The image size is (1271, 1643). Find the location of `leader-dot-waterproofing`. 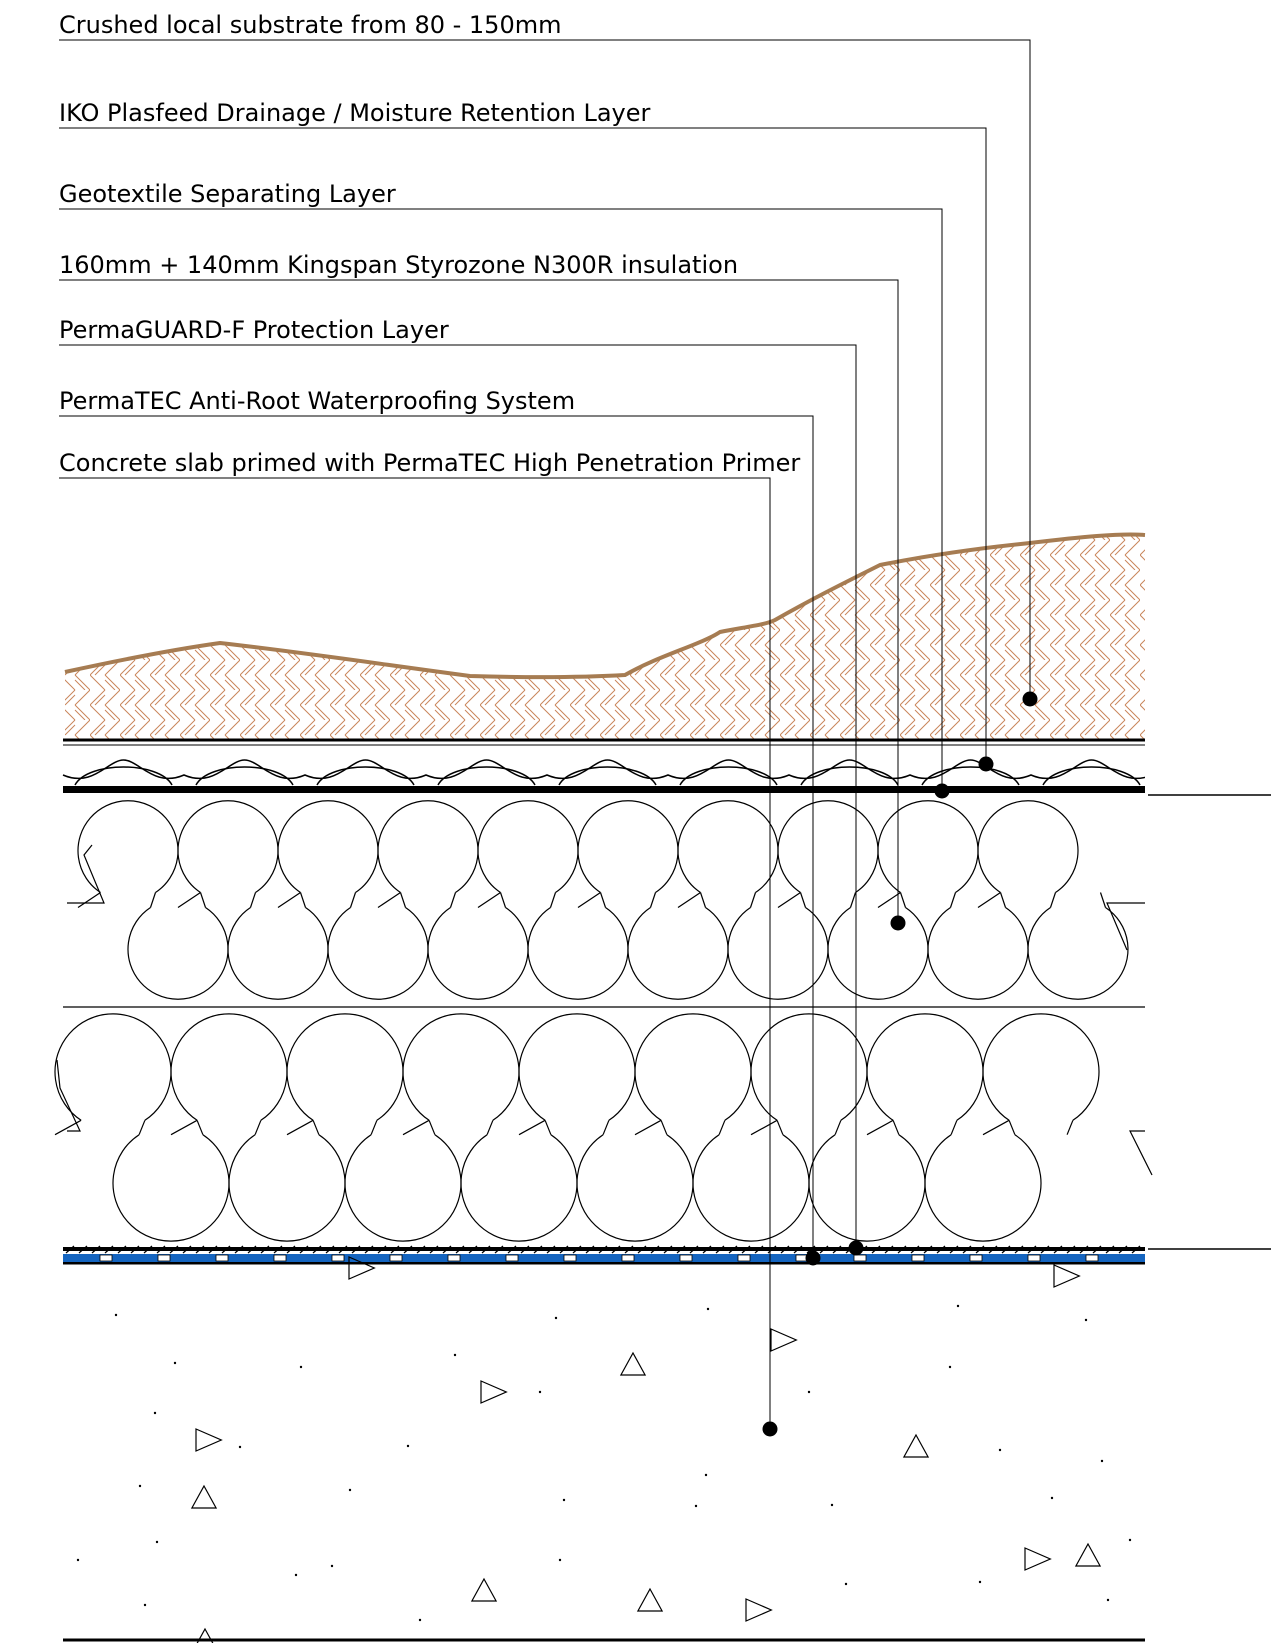

leader-dot-waterproofing is located at coordinates (813, 1258).